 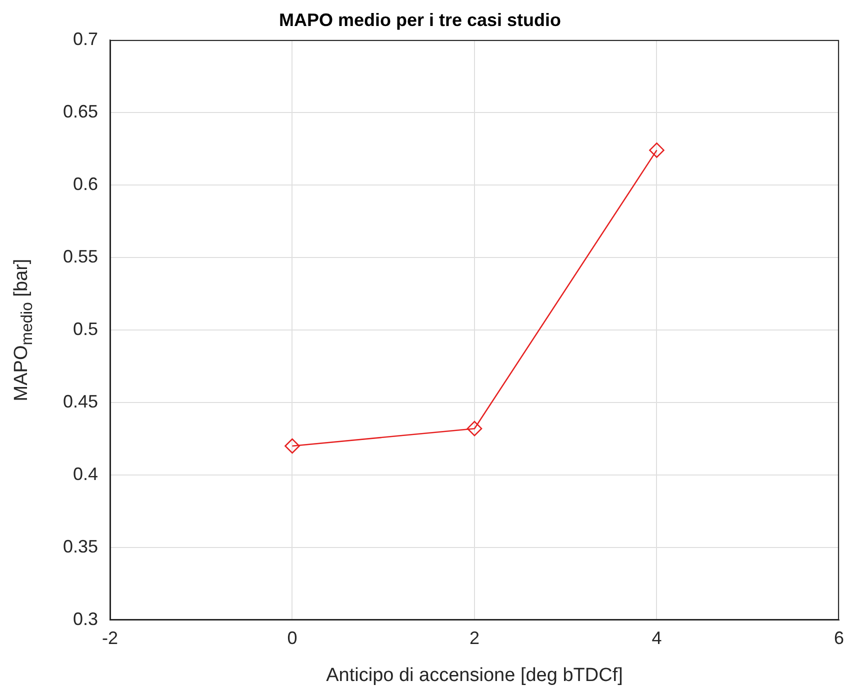 I want to click on y-tick-label: 0.7, so click(x=85, y=38).